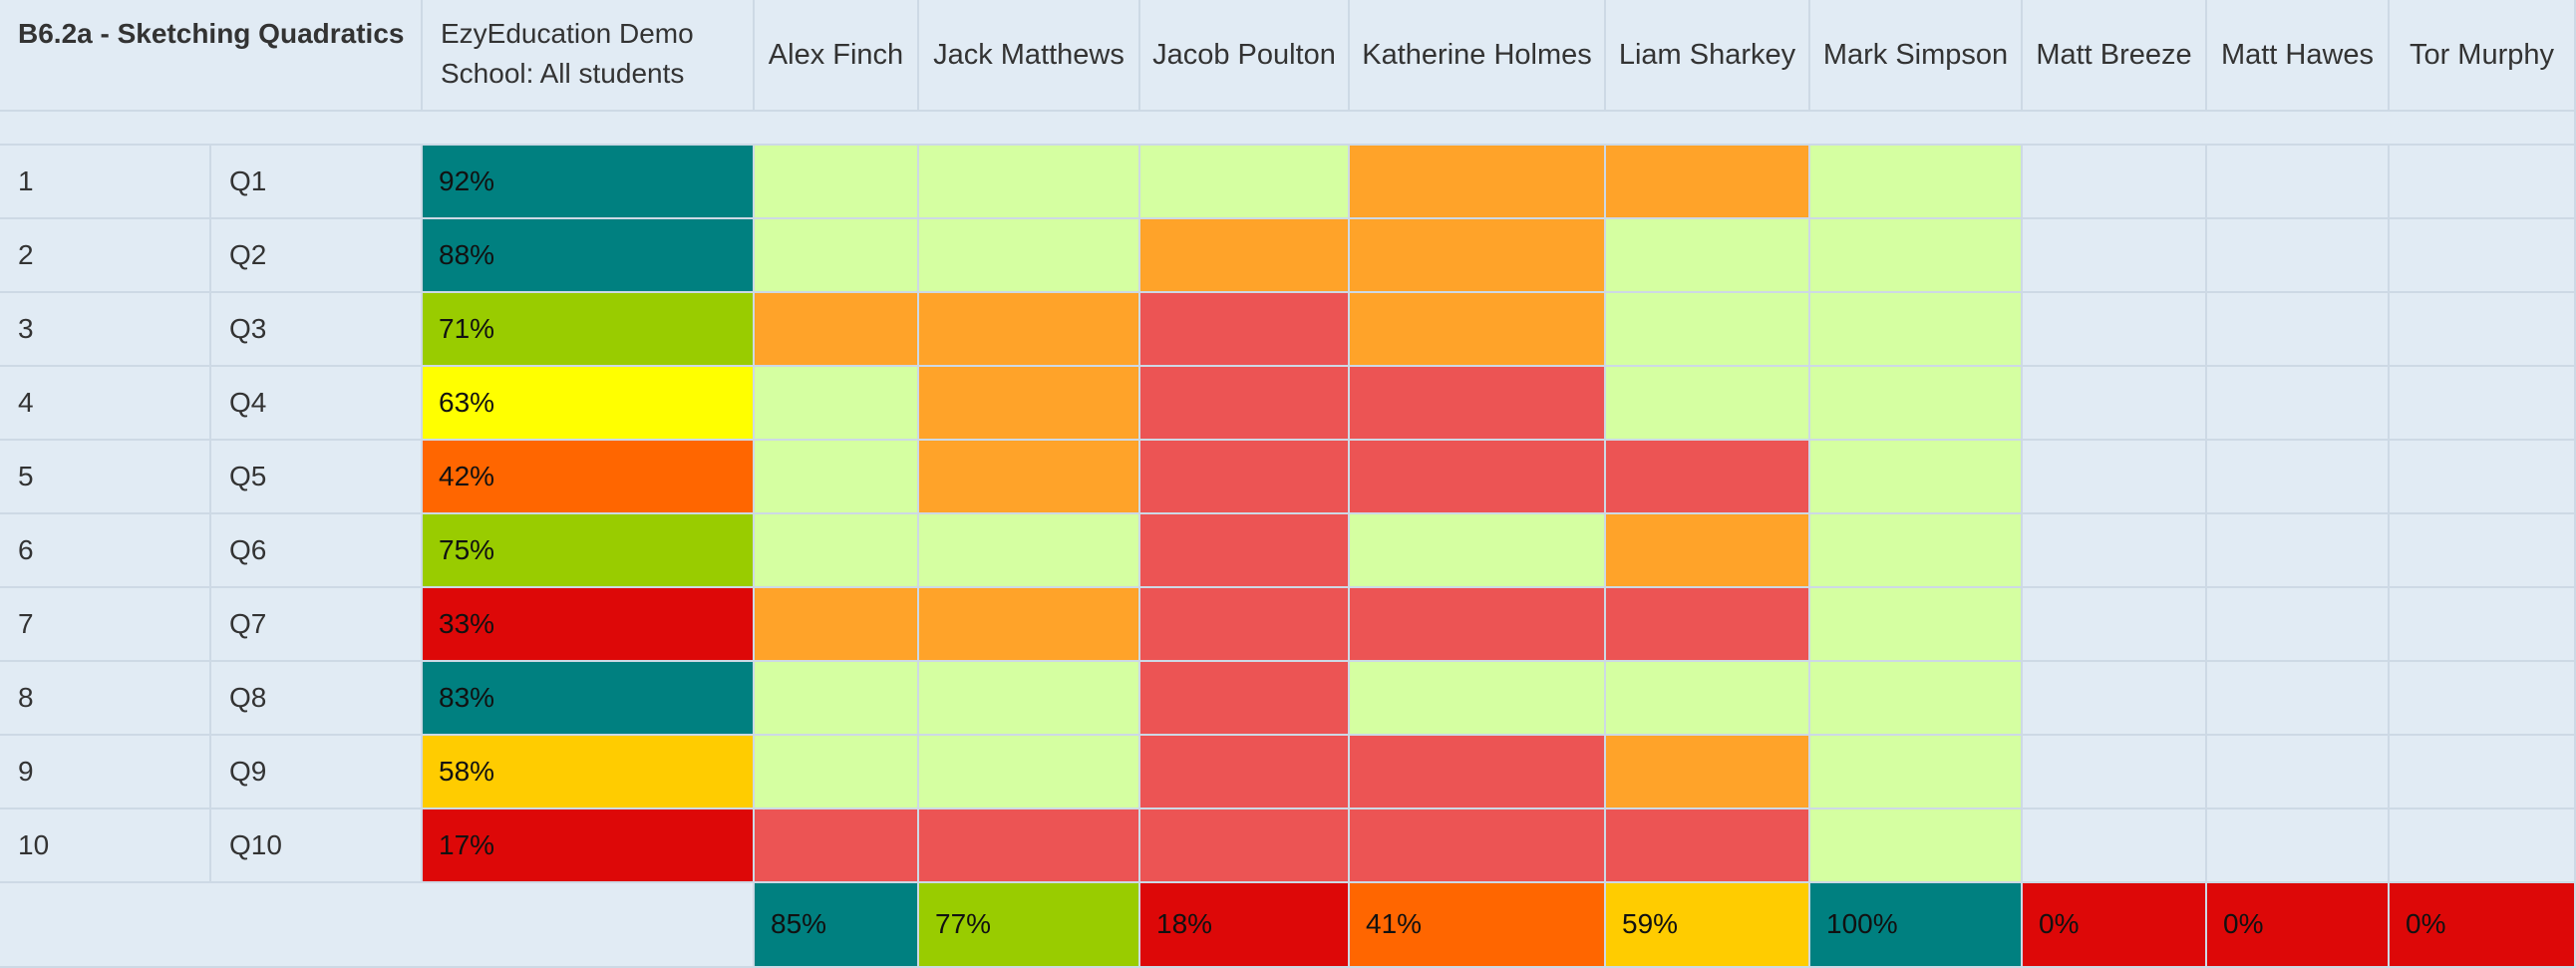 The image size is (2576, 968). I want to click on question-label: Q9, so click(317, 772).